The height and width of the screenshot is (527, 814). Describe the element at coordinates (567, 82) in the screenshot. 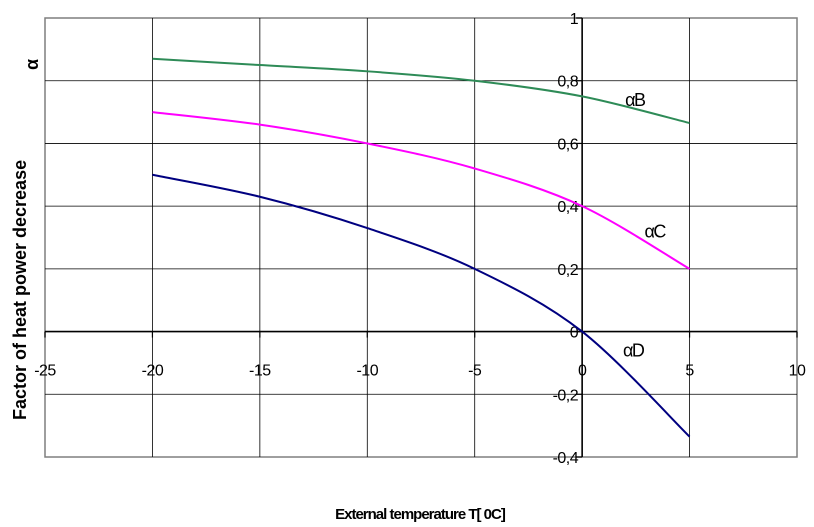

I see `y-tick-label: 0,8` at that location.